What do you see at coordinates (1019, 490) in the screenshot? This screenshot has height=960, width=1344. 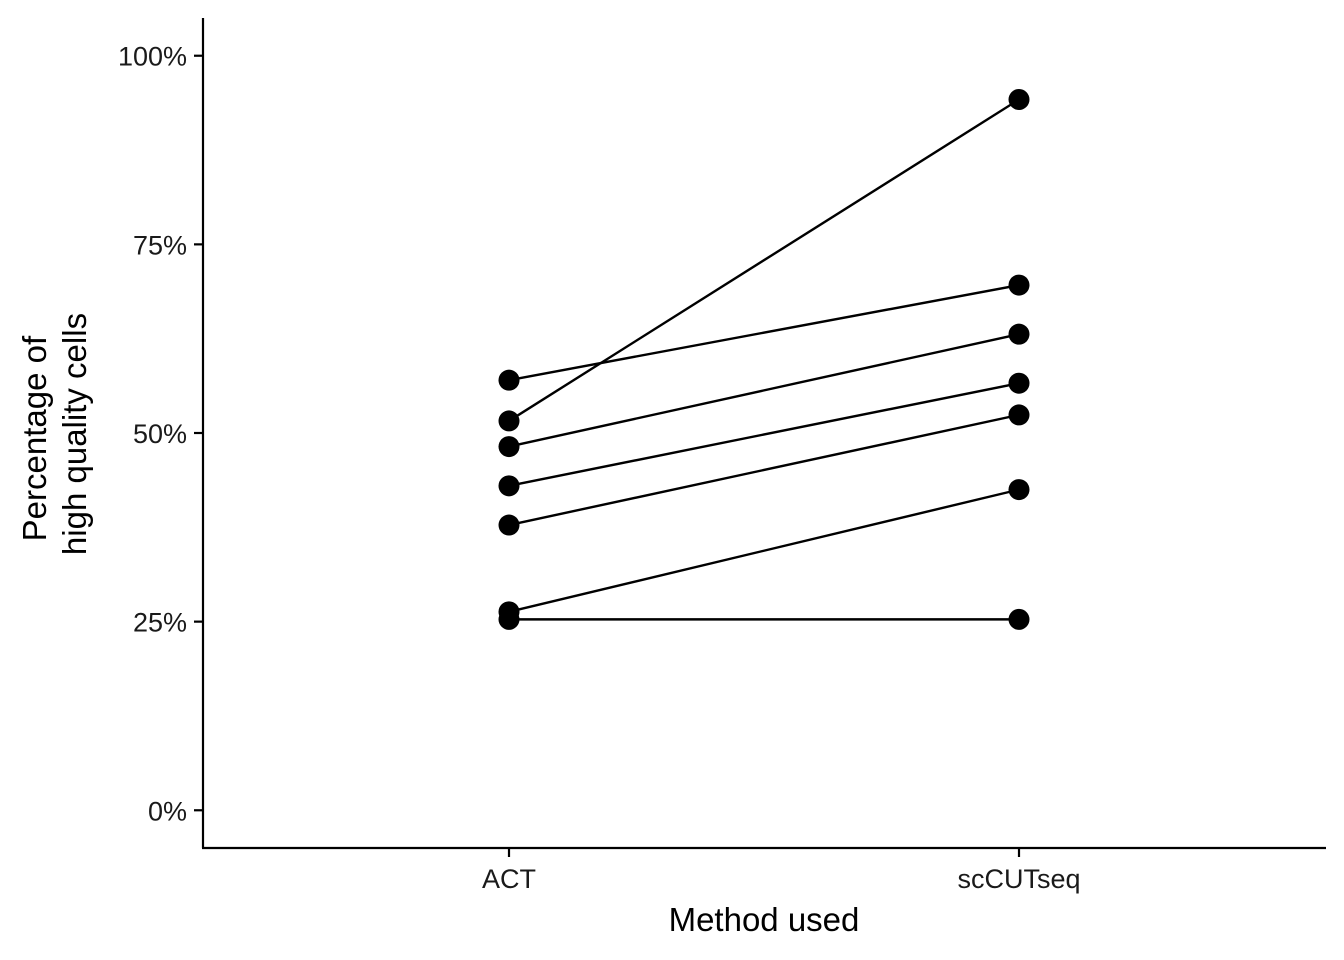 I see `data-point-6-scCUTseq` at bounding box center [1019, 490].